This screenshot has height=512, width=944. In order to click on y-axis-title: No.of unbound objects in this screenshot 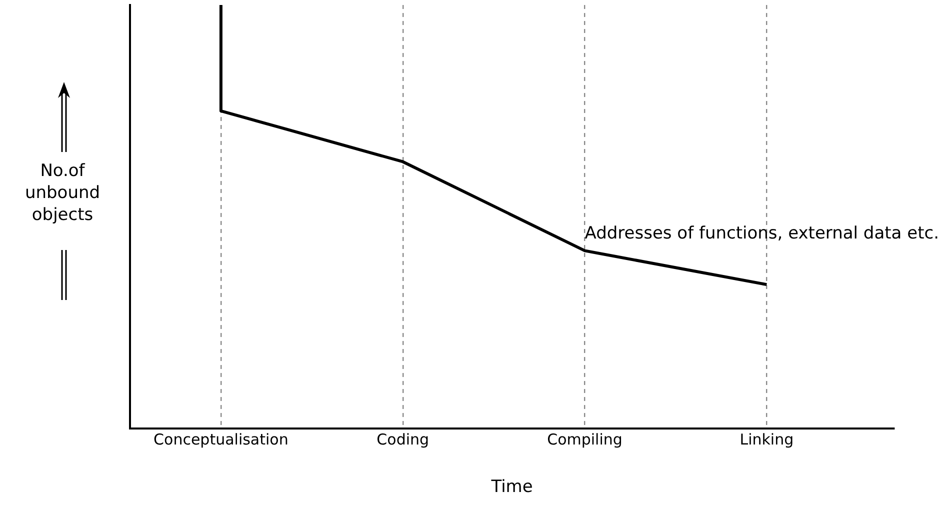, I will do `click(63, 193)`.